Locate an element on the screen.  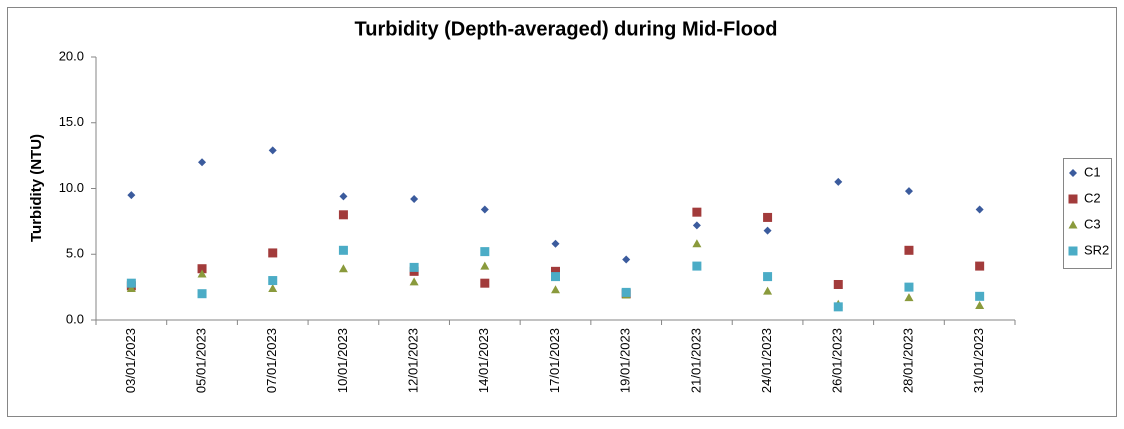
x-tick-label: 26/01/2023 is located at coordinates (837, 360).